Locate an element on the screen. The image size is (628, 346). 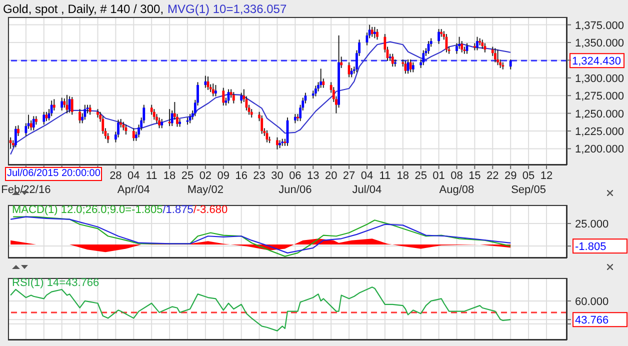
y-tick-label: 1,225.000 is located at coordinates (599, 132).